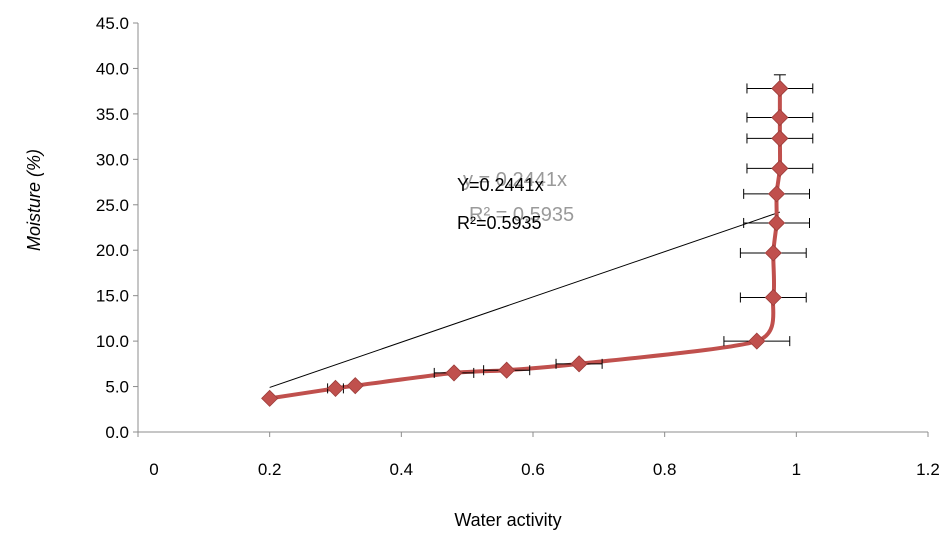  I want to click on equation-label: Y=0.2441x, so click(500, 185).